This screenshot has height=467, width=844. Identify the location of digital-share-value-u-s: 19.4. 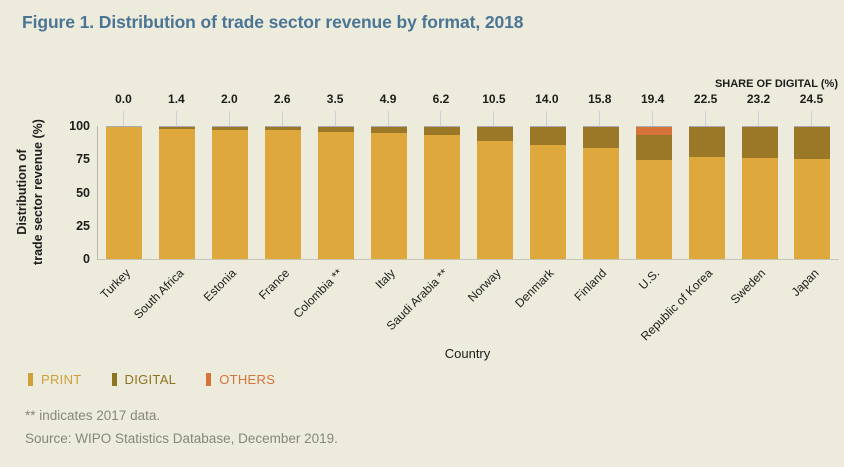
(653, 99).